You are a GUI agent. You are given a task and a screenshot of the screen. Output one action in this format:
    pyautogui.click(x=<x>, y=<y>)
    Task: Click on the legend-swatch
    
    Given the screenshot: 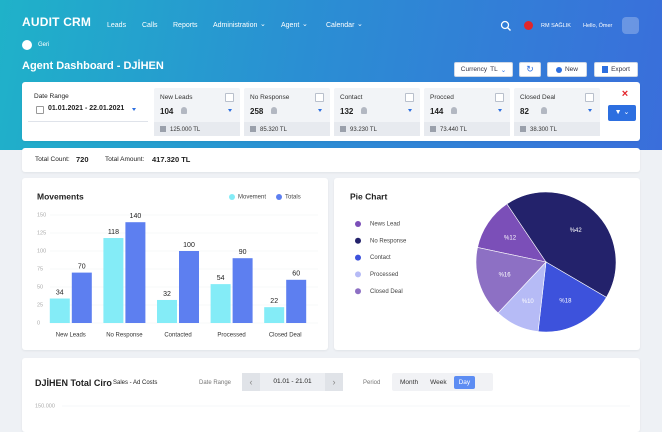 What is the action you would take?
    pyautogui.click(x=279, y=197)
    